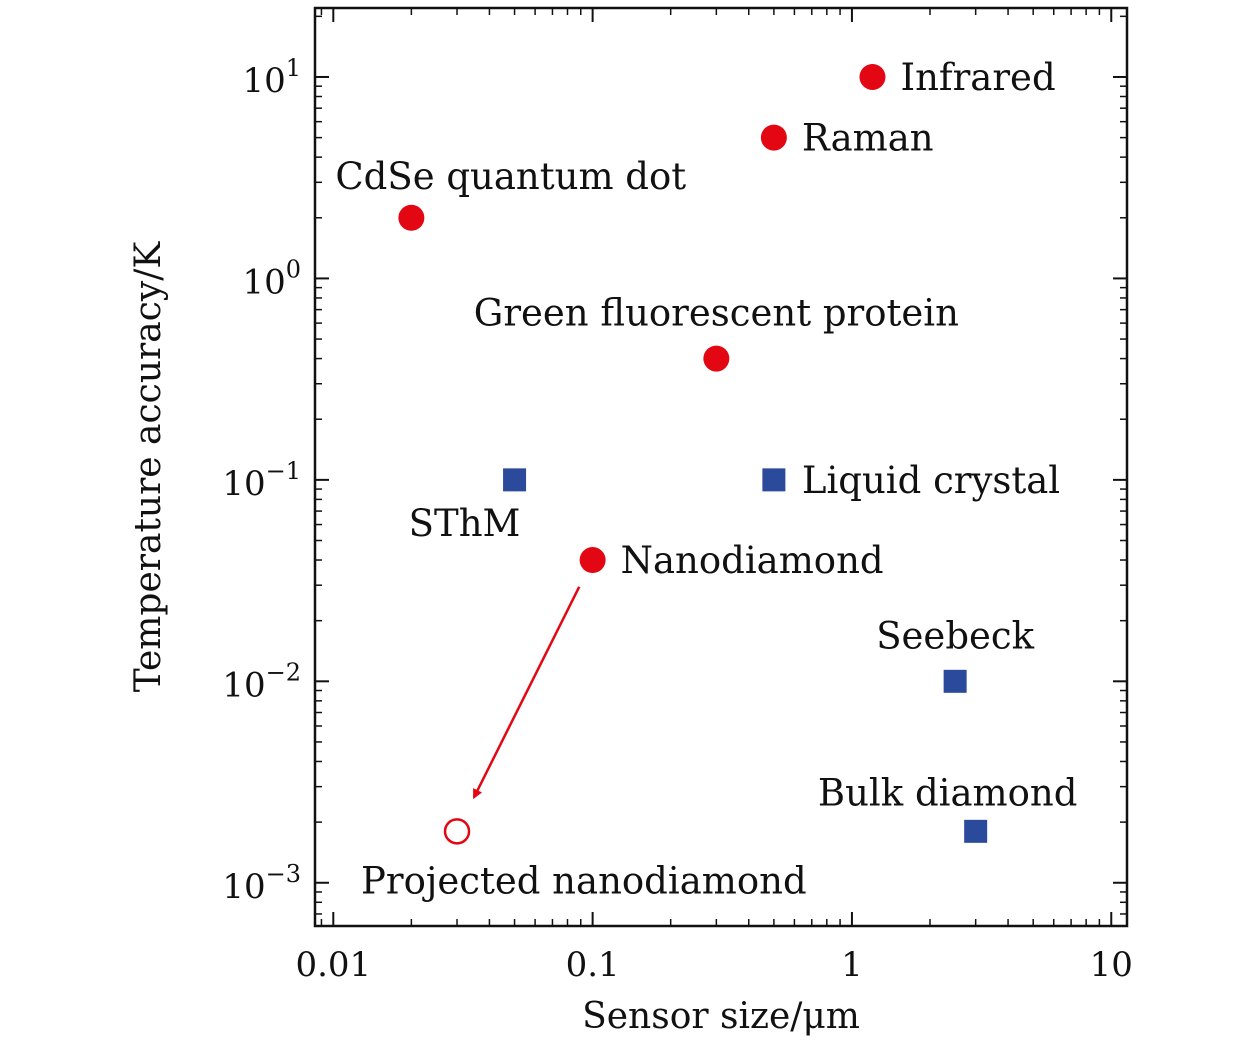 The height and width of the screenshot is (1045, 1260). Describe the element at coordinates (584, 880) in the screenshot. I see `label-projected-nanodiamond: Projected nanodiamond` at that location.